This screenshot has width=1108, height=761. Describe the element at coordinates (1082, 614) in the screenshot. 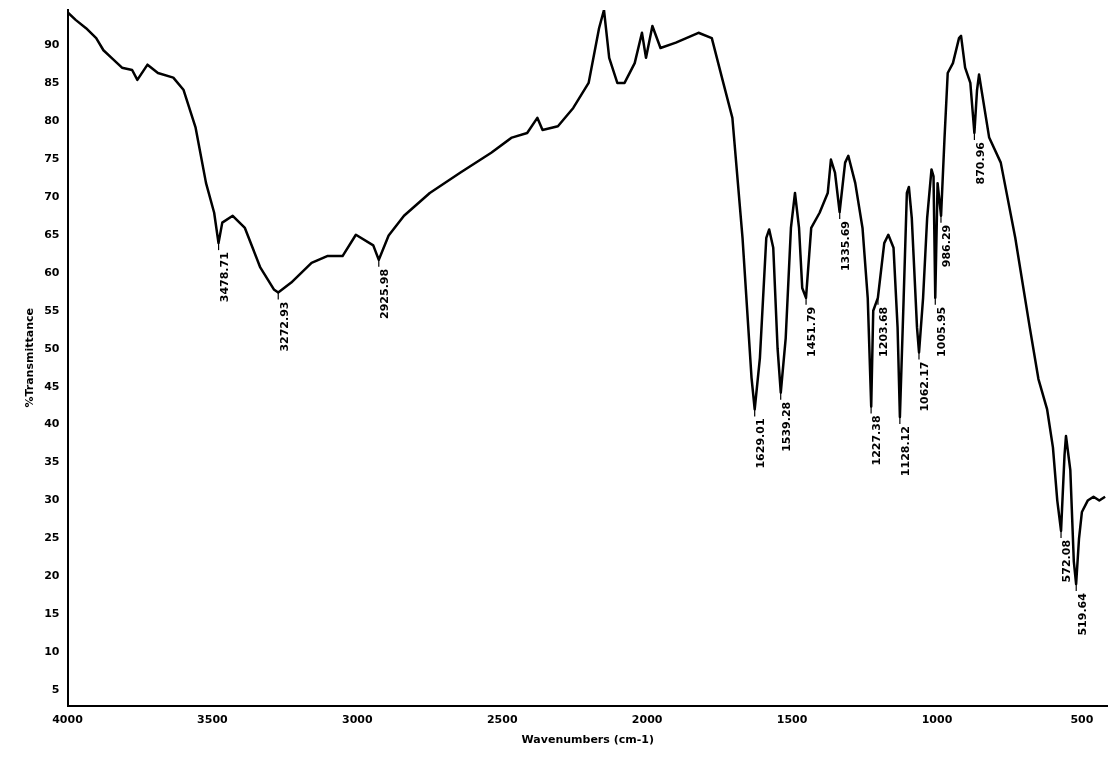

I see `annotation: 519.64` at that location.